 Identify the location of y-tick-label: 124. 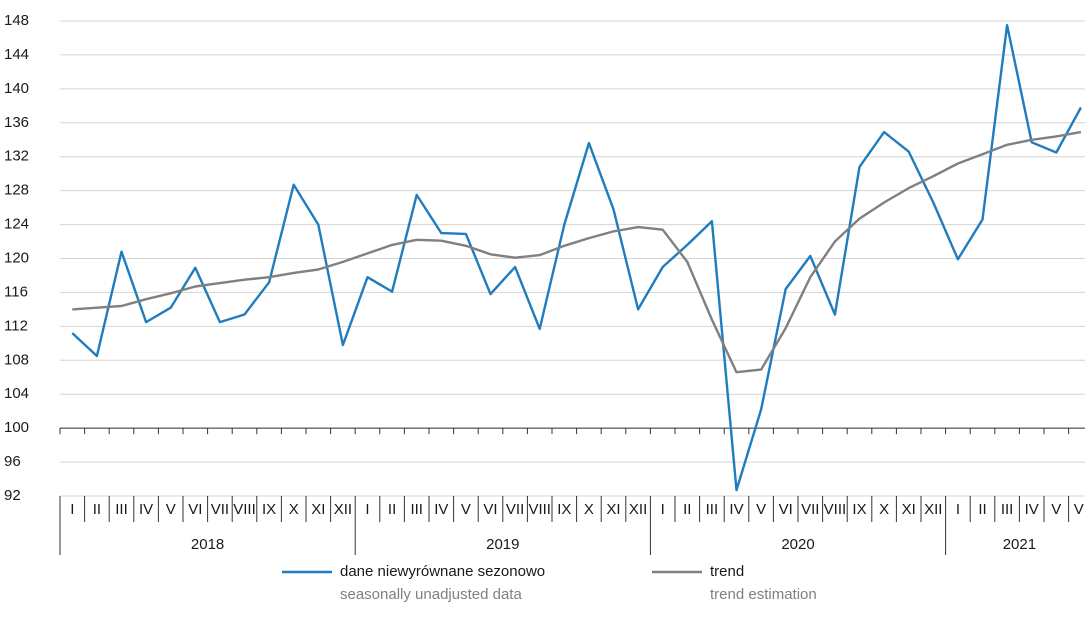
(16, 224).